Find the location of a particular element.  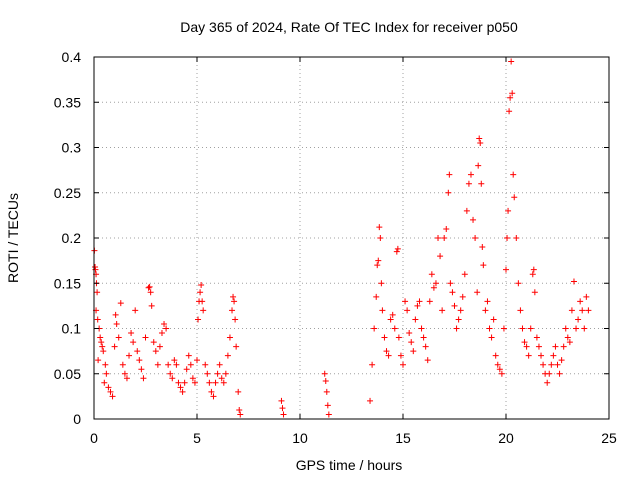

y-tick-label: 0.2 is located at coordinates (72, 238).